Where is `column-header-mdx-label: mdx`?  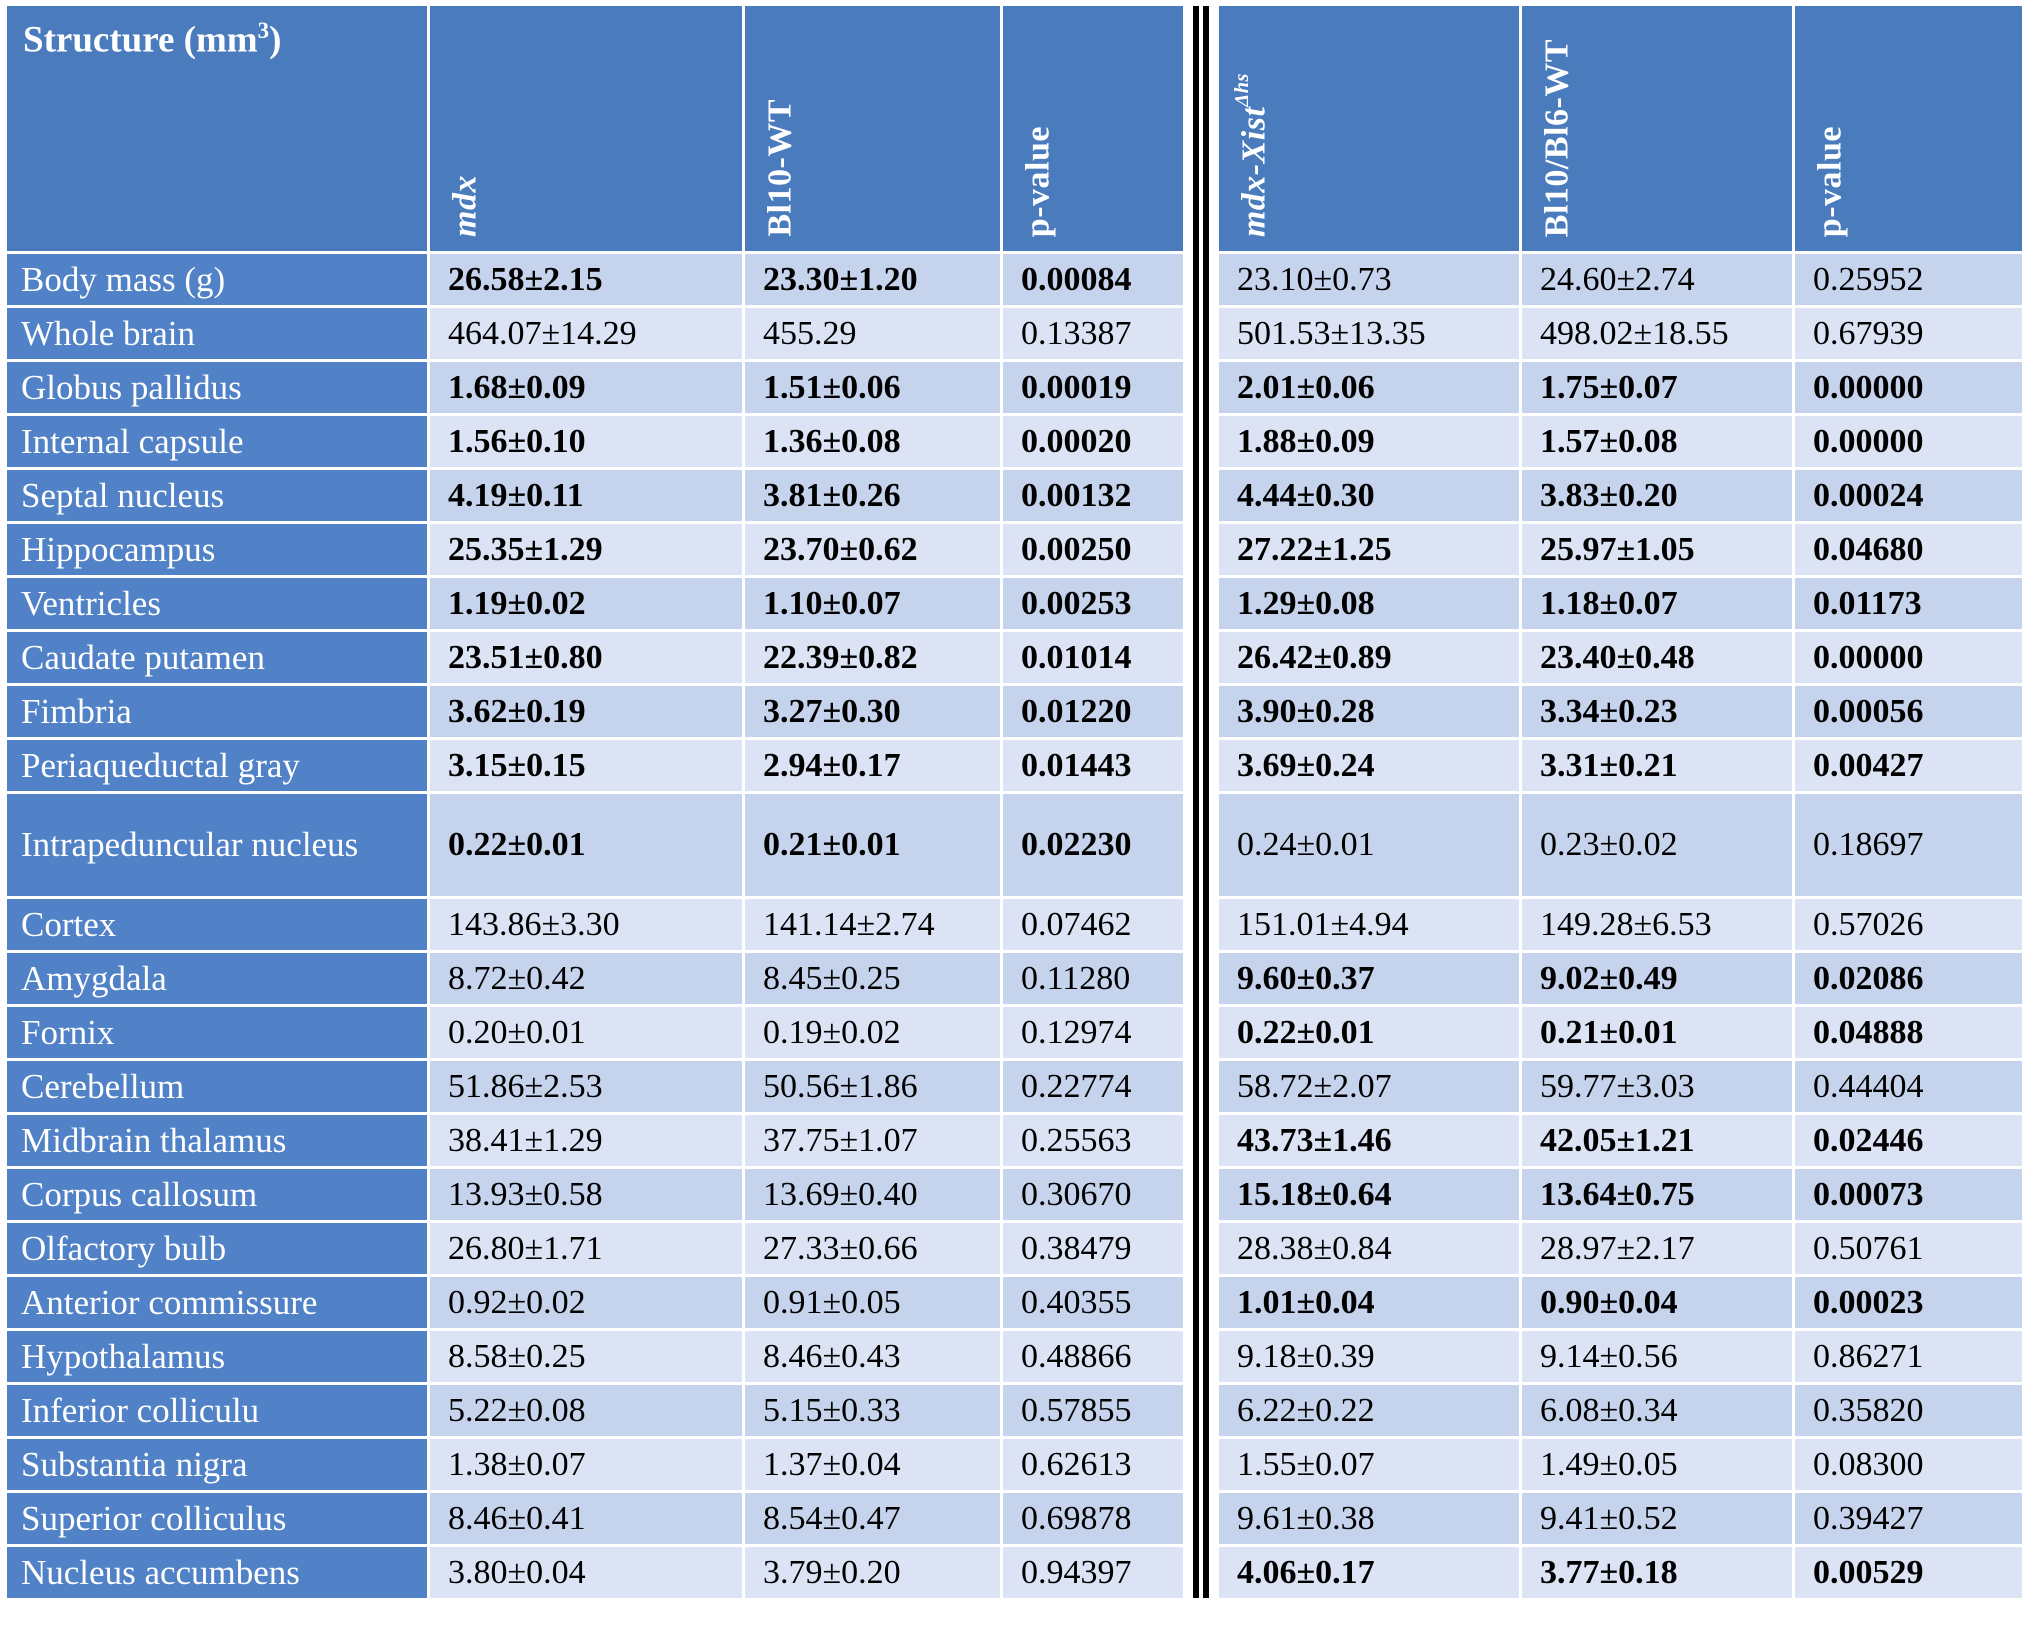 column-header-mdx-label: mdx is located at coordinates (463, 206).